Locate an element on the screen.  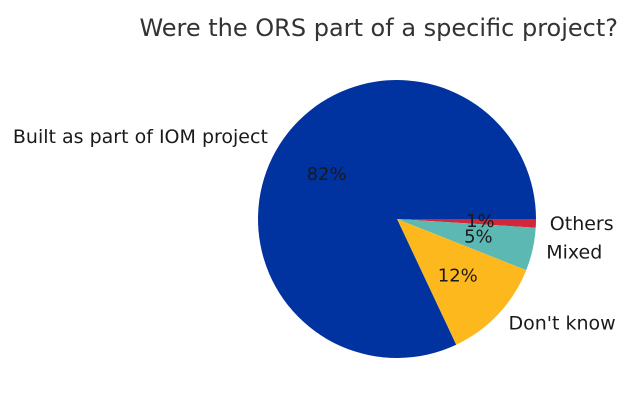
percent-label-don-t-know: 12% is located at coordinates (458, 276).